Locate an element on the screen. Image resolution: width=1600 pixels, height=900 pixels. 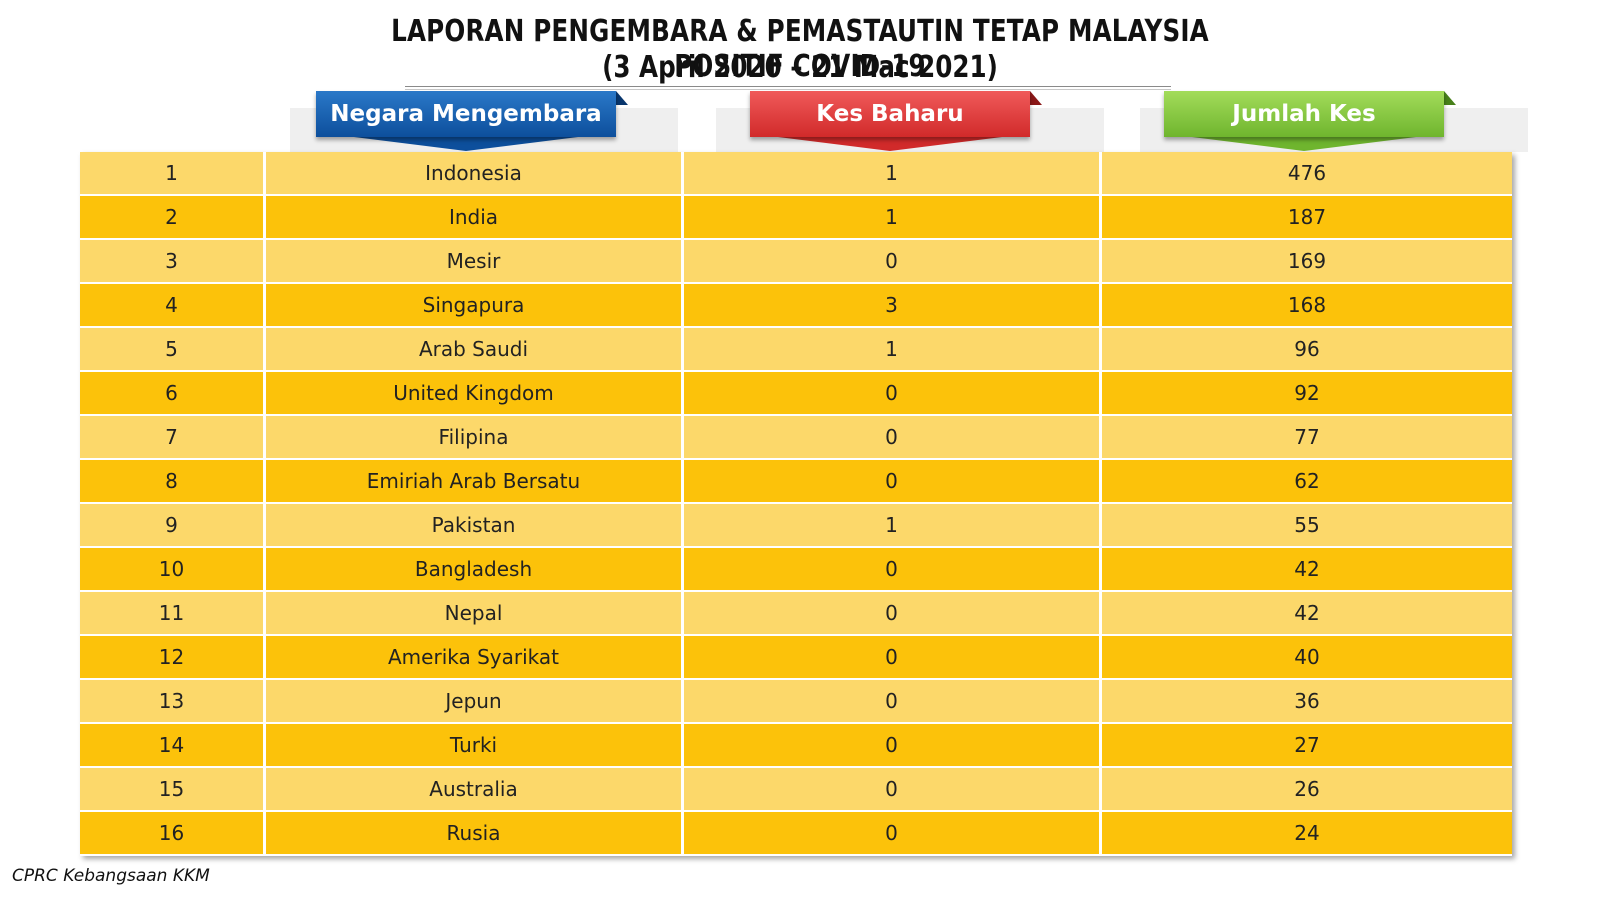
table-row: 2 India 1 187 is located at coordinates (796, 218).